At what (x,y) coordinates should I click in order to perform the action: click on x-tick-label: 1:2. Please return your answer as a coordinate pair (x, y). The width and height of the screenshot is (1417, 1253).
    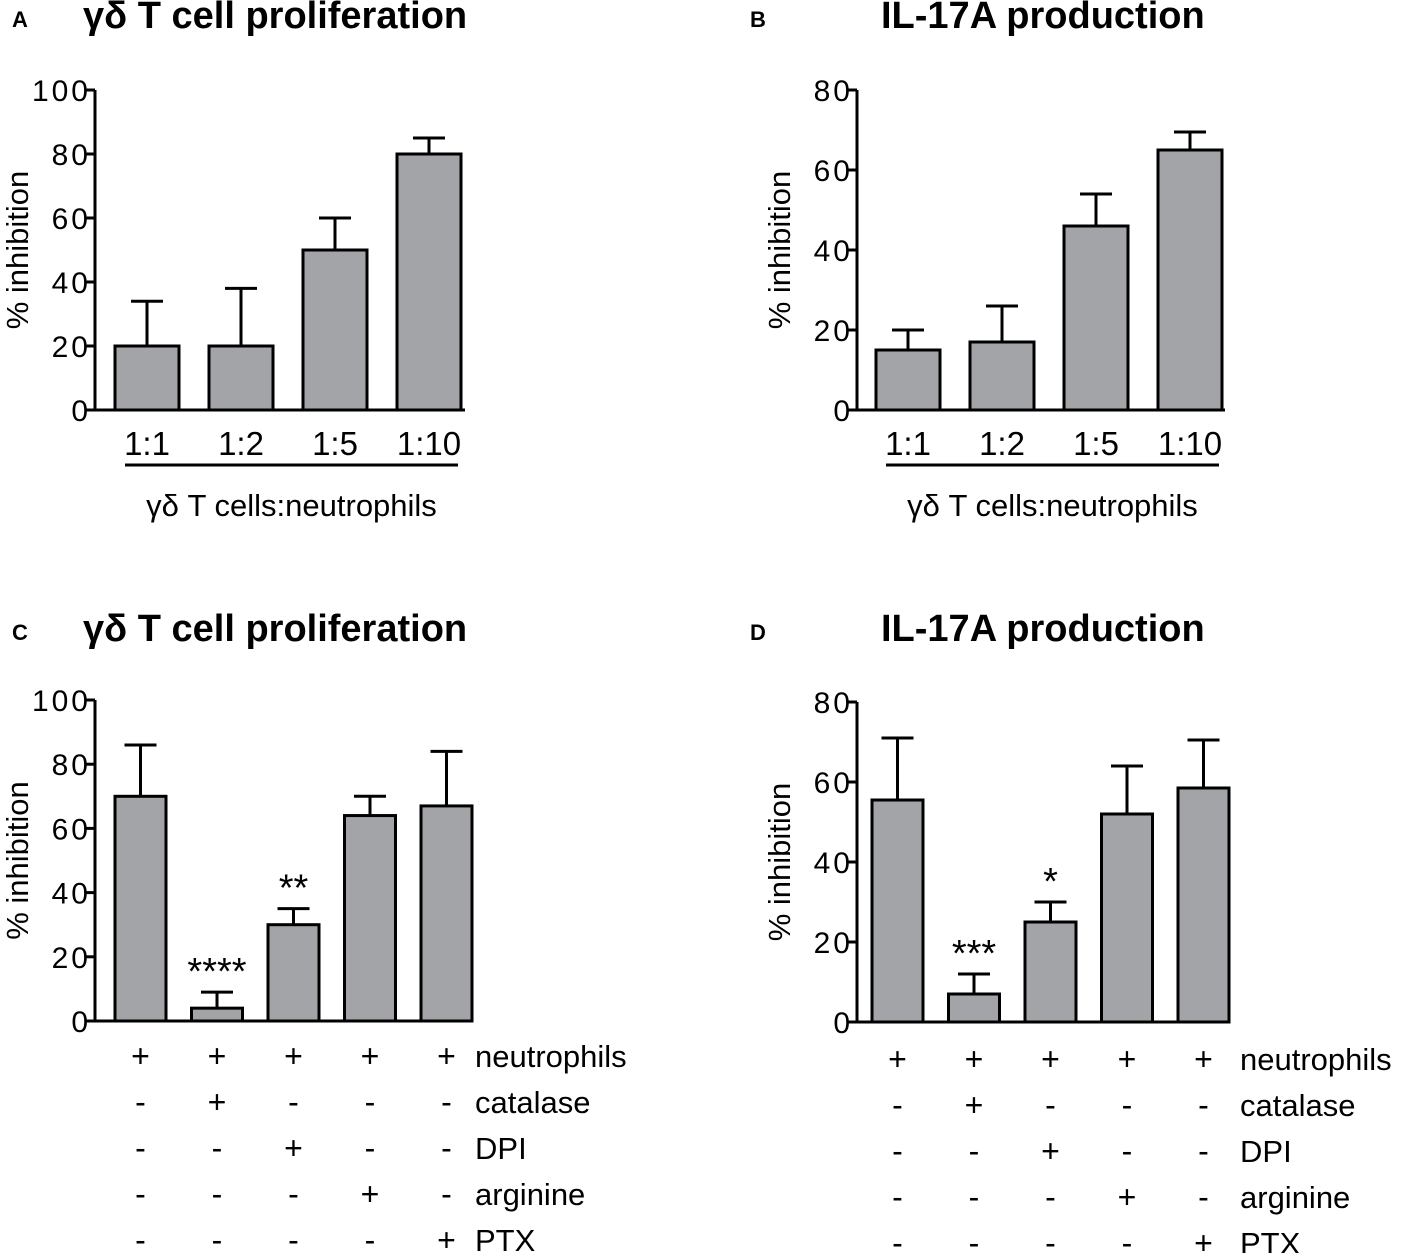
    Looking at the image, I should click on (241, 443).